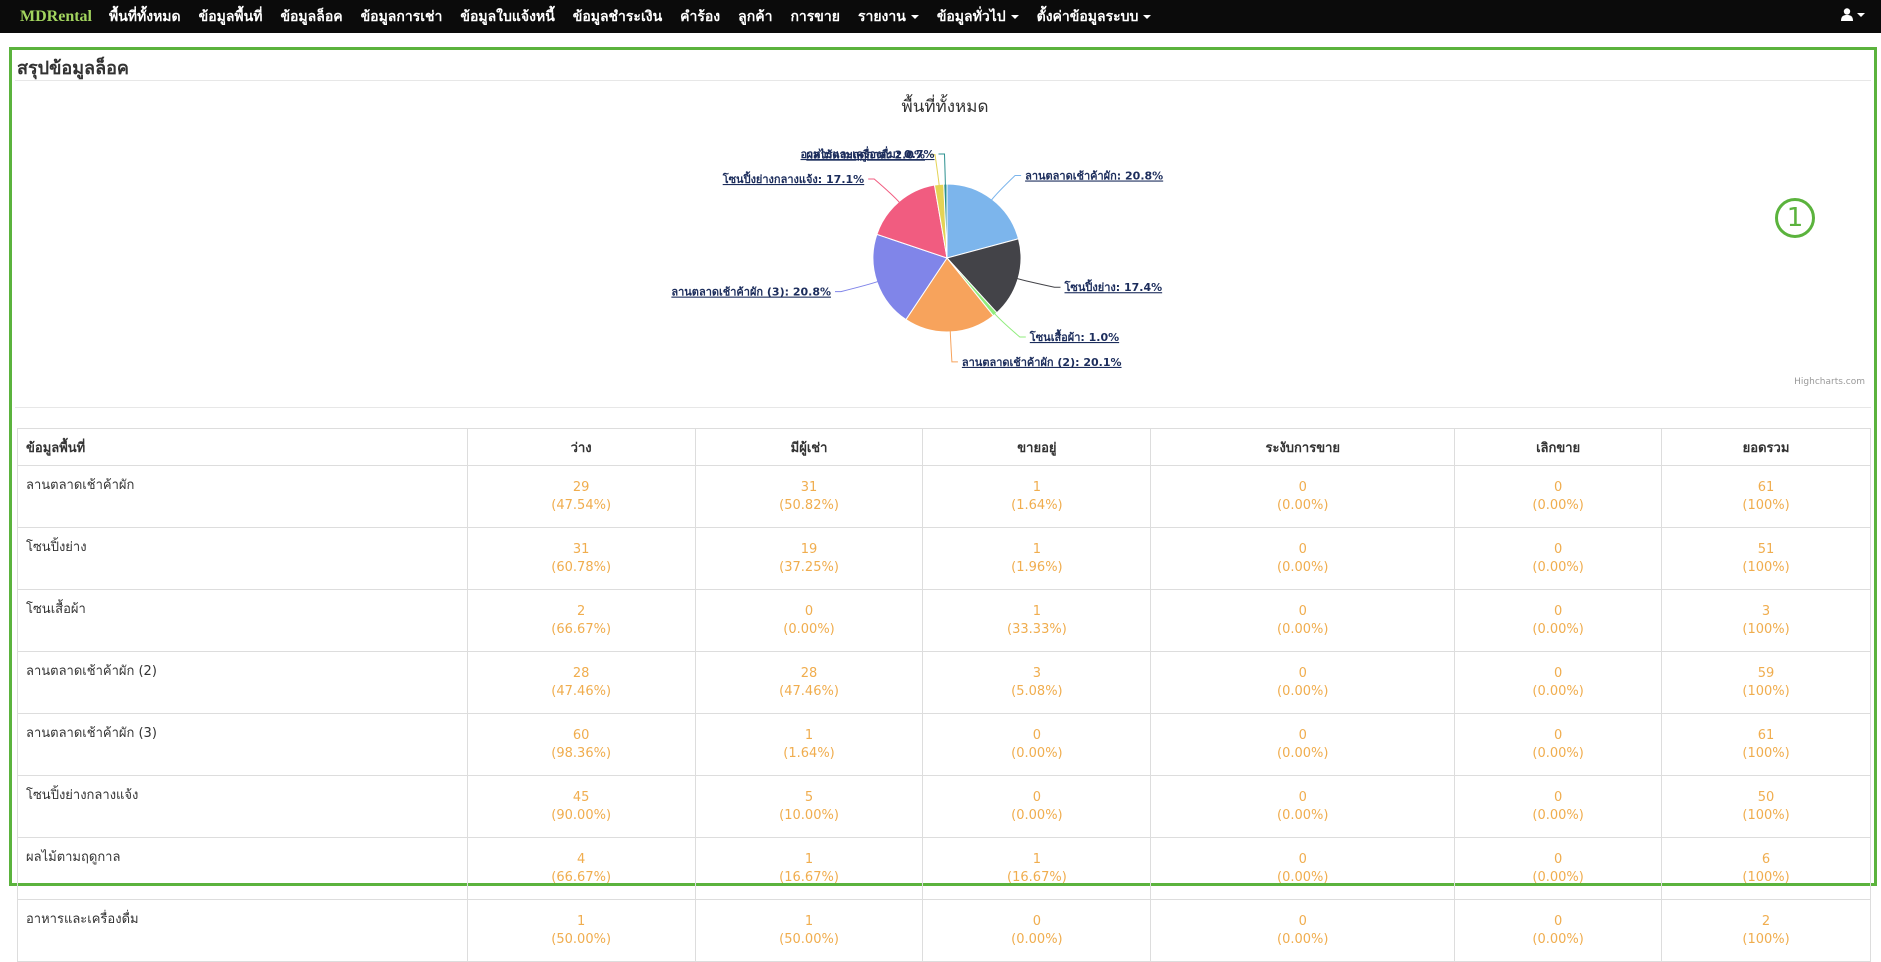 This screenshot has width=1881, height=962. Describe the element at coordinates (809, 815) in the screenshot. I see `cell-percent: (10.00%)` at that location.